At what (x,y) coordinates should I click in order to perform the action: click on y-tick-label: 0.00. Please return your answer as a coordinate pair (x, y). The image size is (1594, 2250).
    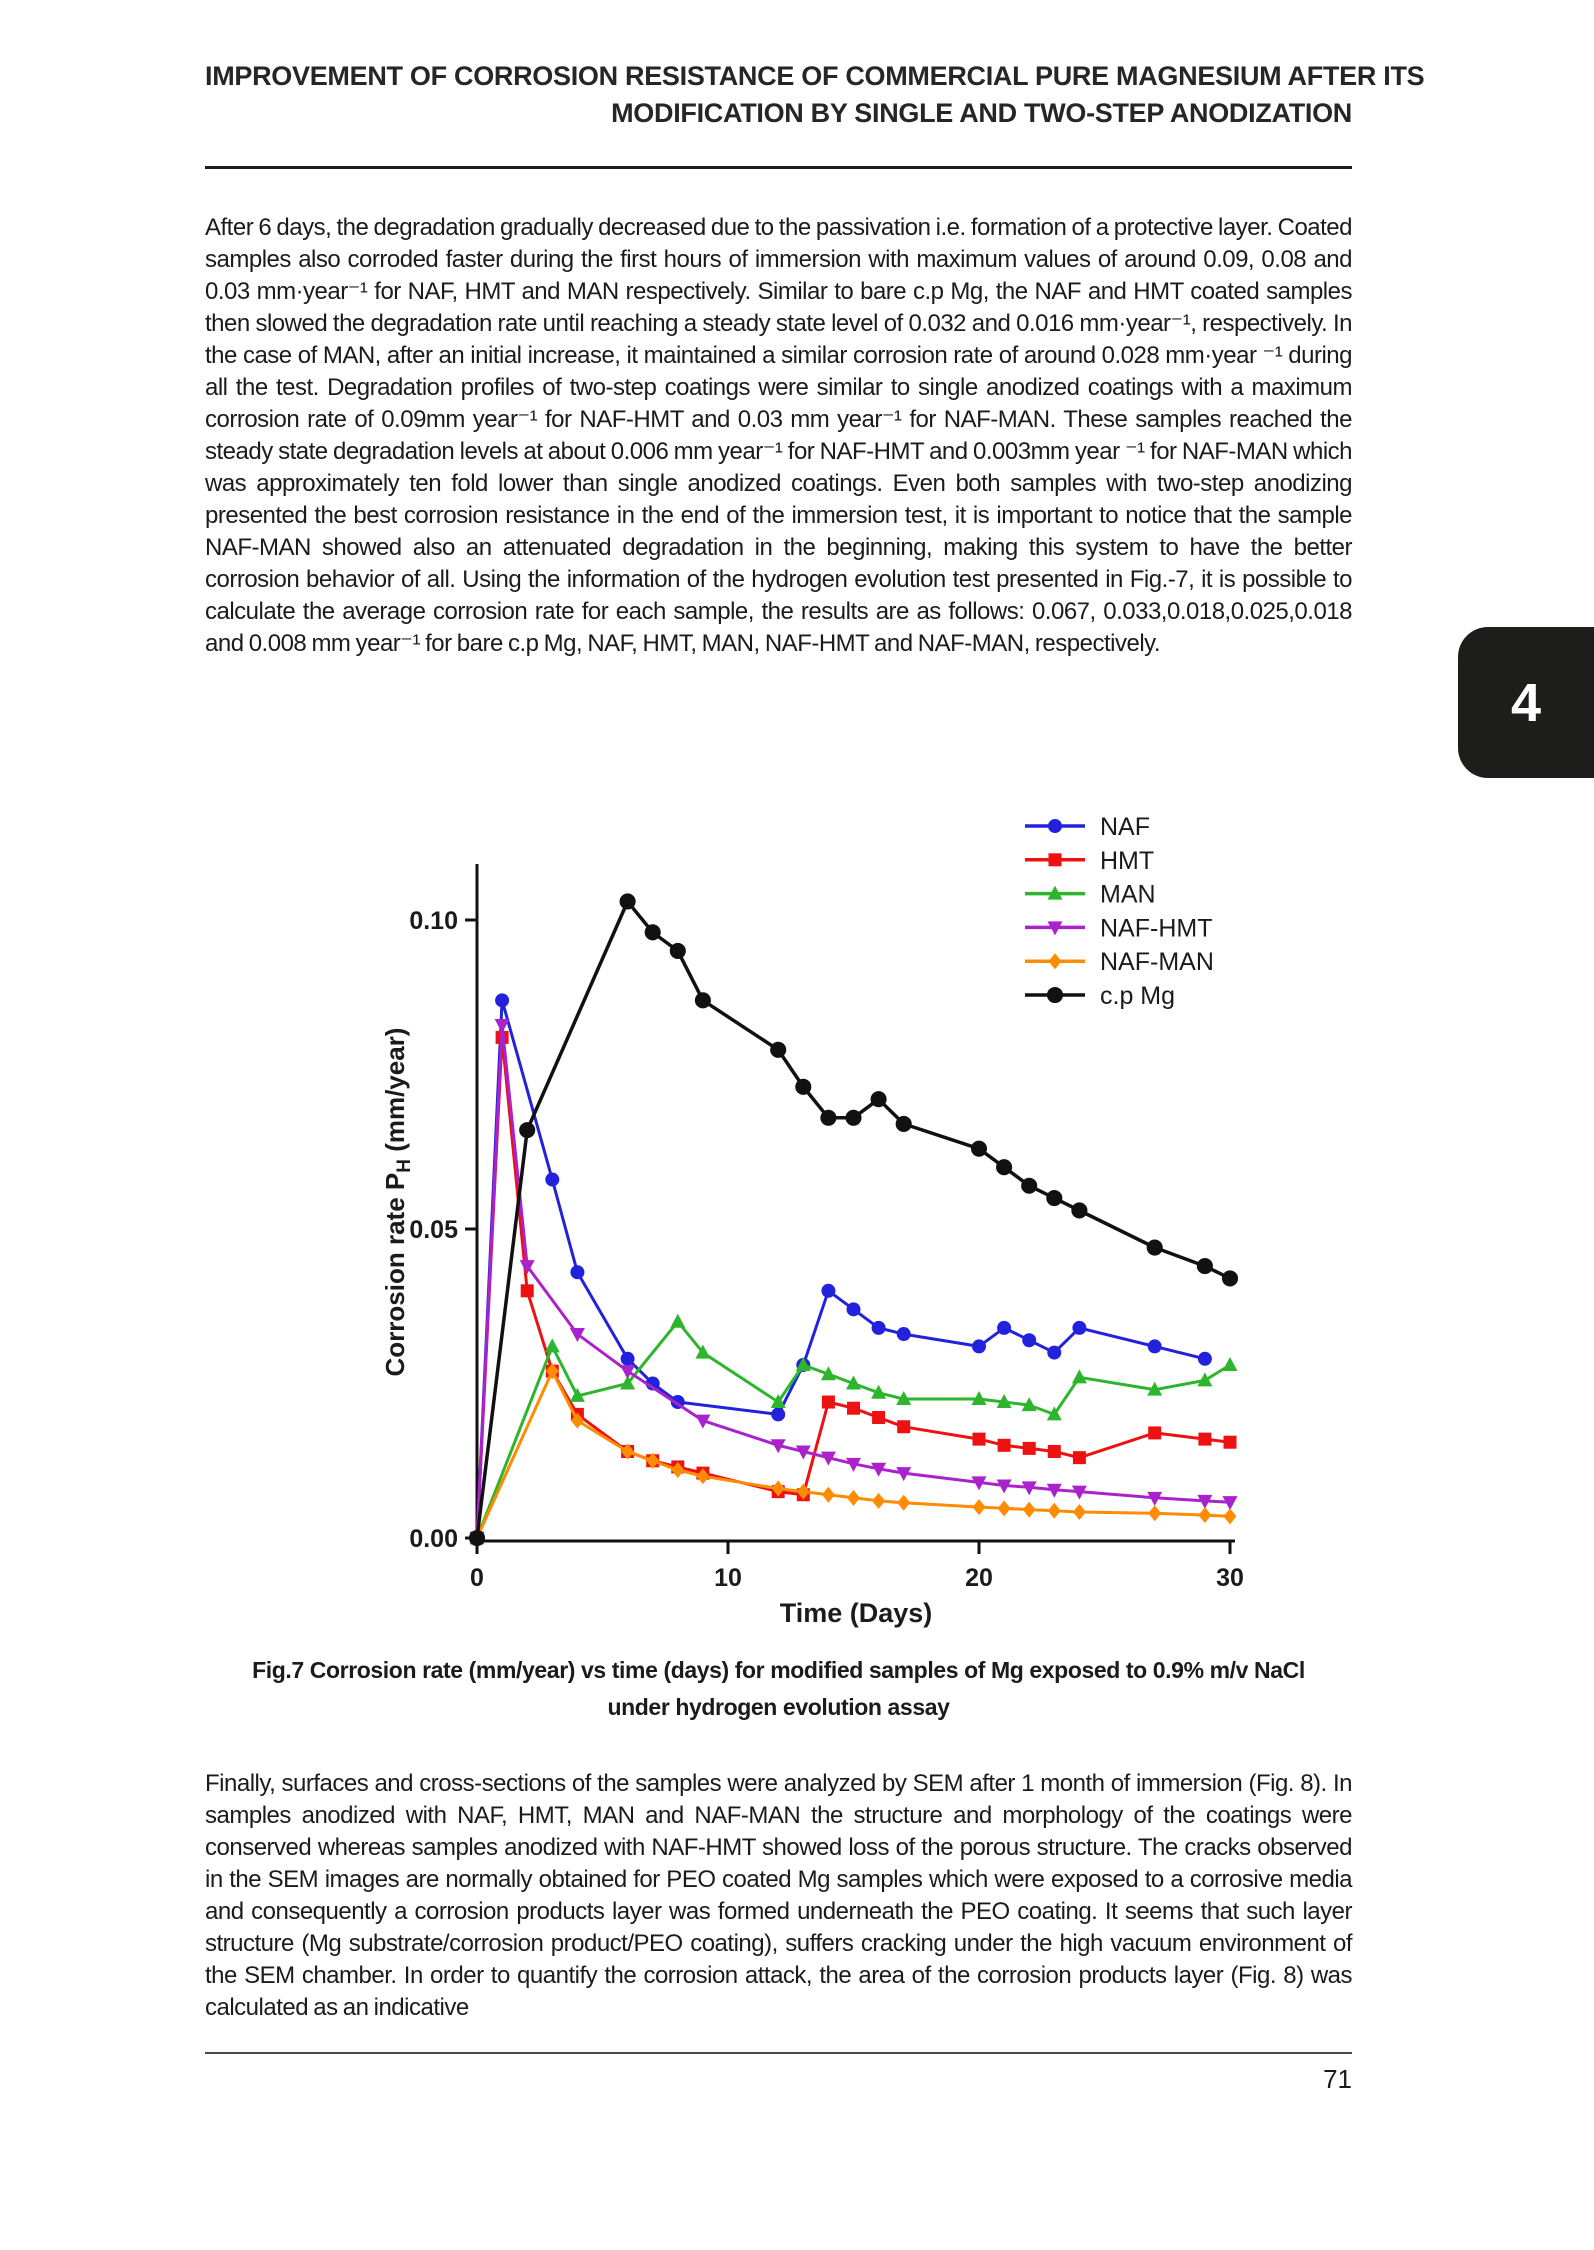
    Looking at the image, I should click on (433, 1539).